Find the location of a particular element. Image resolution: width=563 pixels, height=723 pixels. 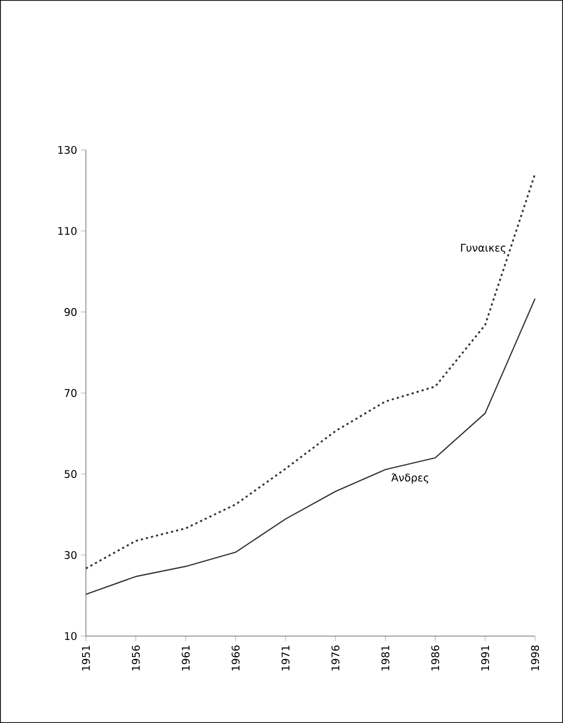

y-tick-label: 10 is located at coordinates (71, 636).